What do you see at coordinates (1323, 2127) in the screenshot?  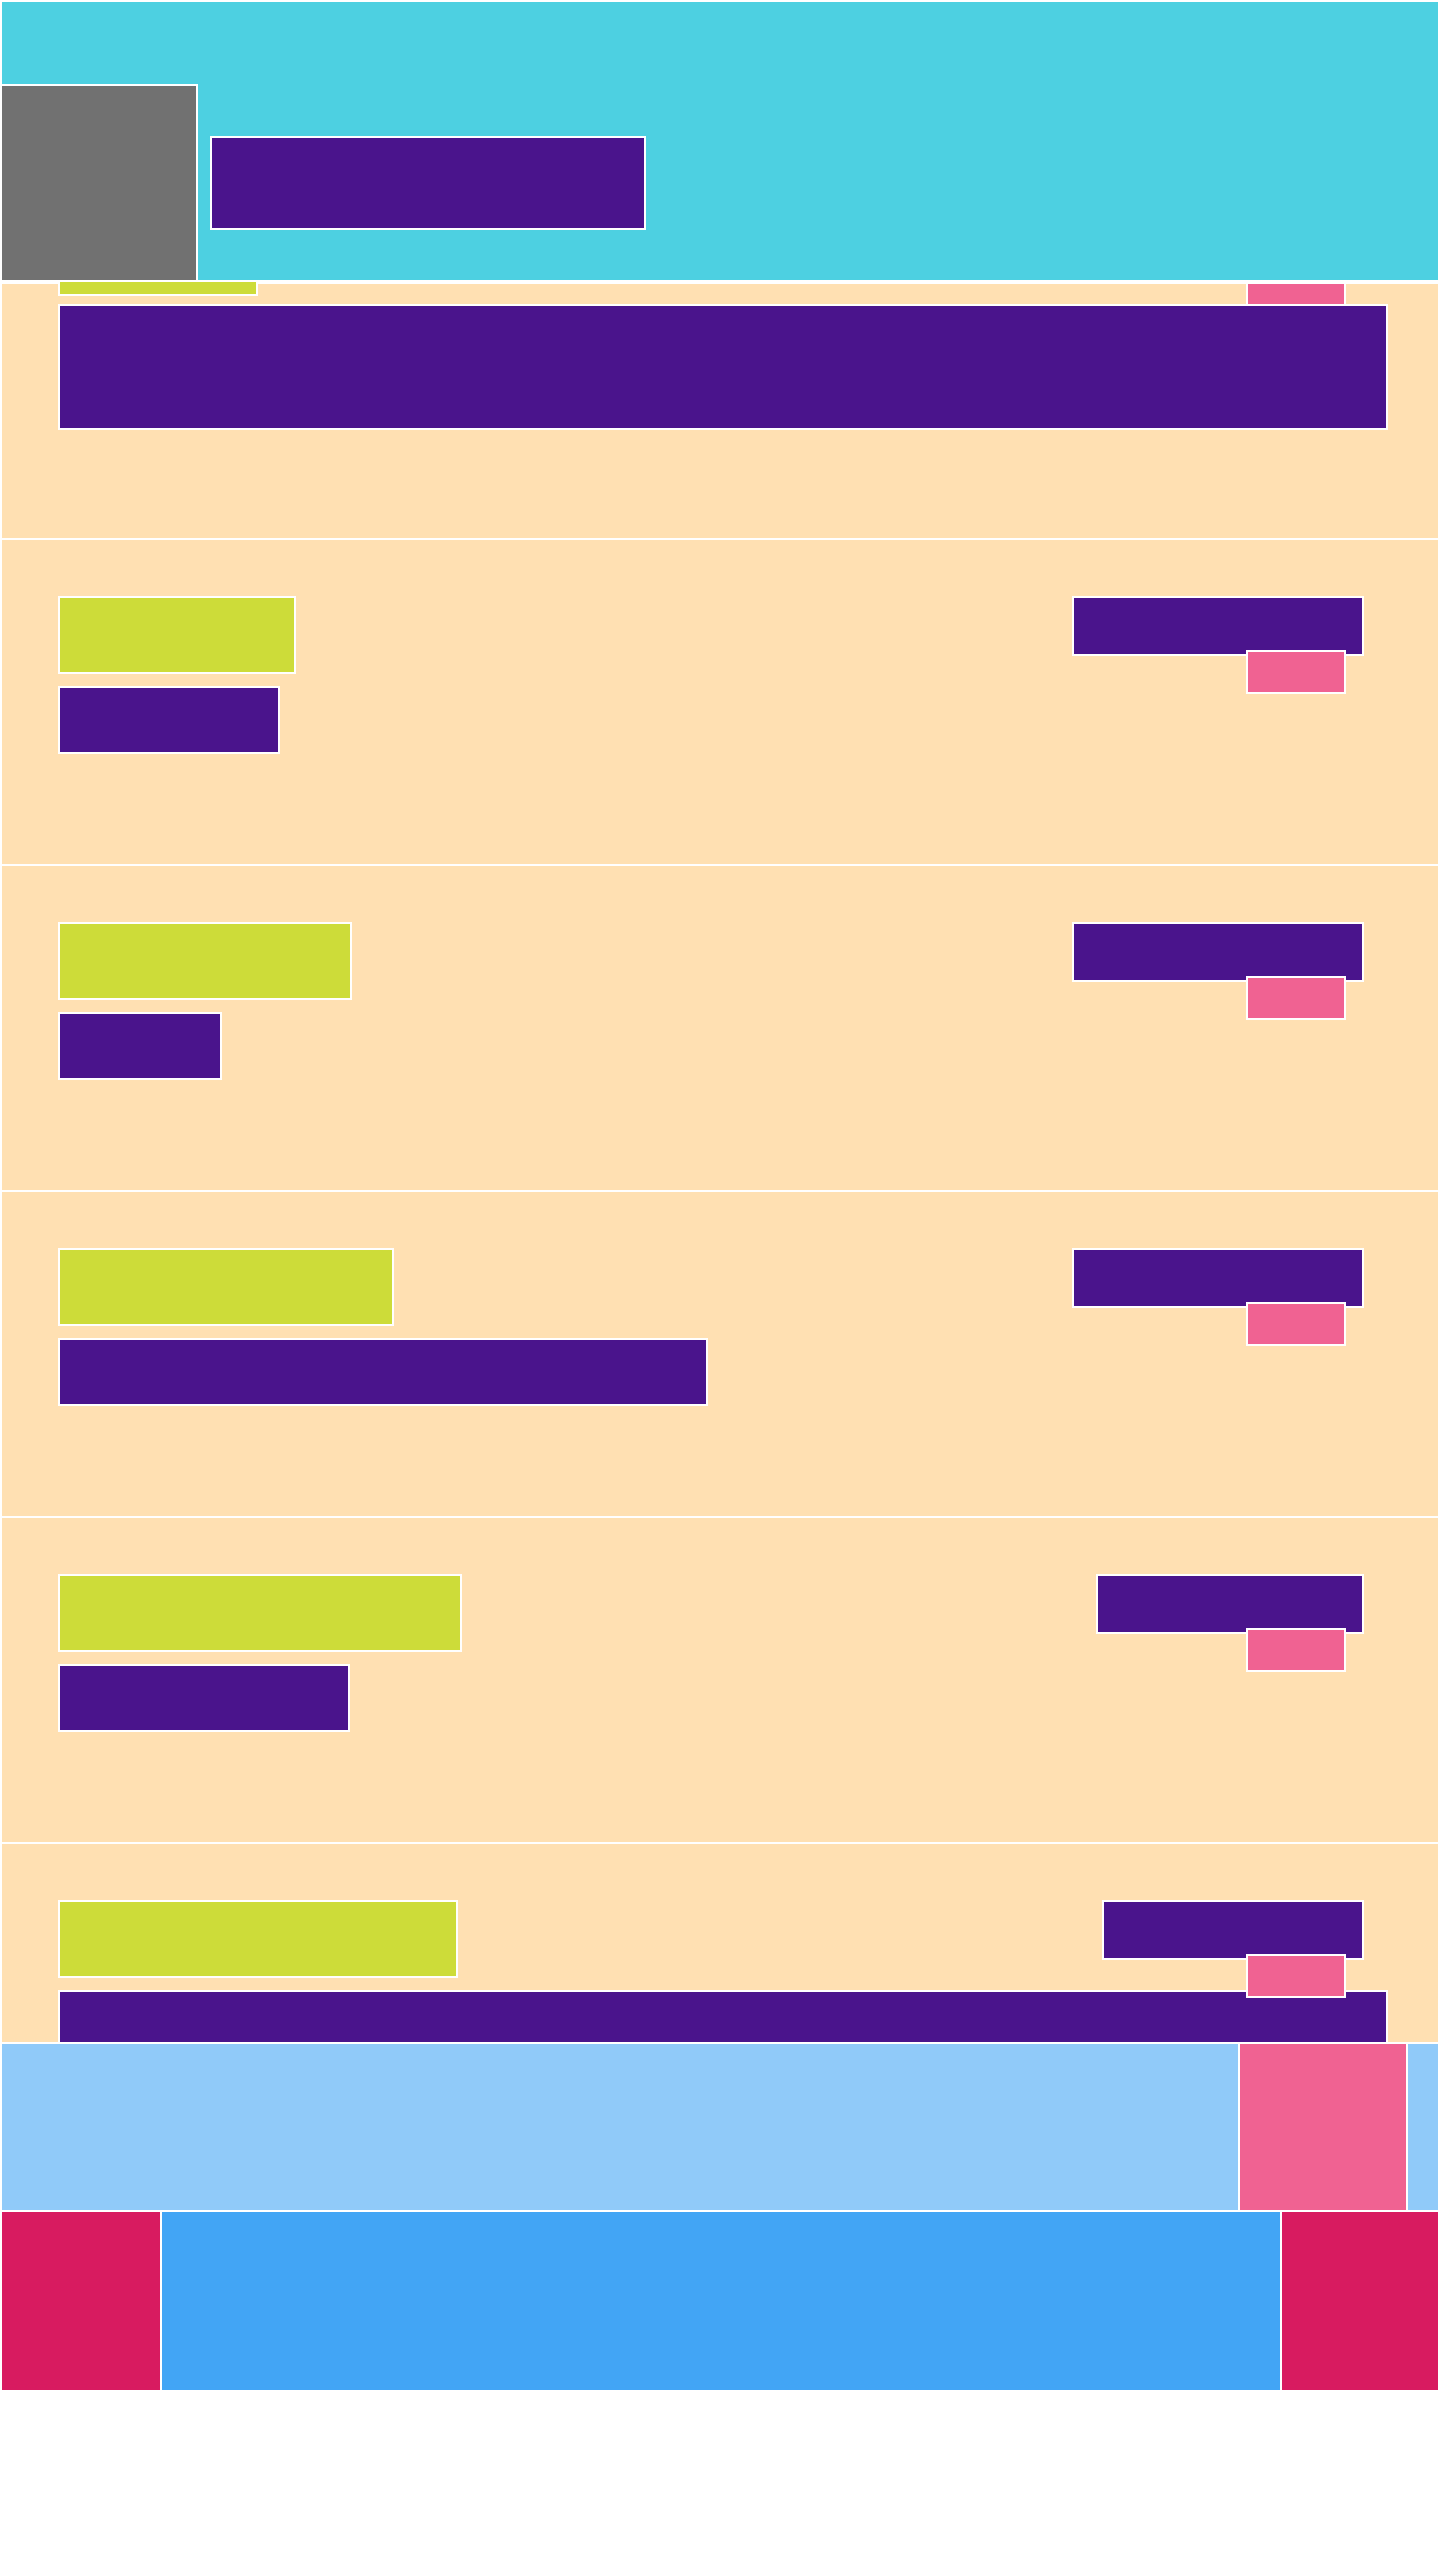 I see `action-button` at bounding box center [1323, 2127].